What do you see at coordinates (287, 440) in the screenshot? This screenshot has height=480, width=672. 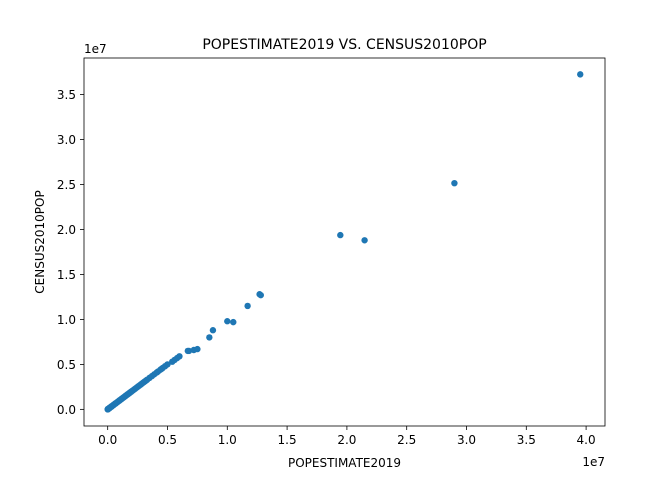 I see `x-tick-label: 1.5` at bounding box center [287, 440].